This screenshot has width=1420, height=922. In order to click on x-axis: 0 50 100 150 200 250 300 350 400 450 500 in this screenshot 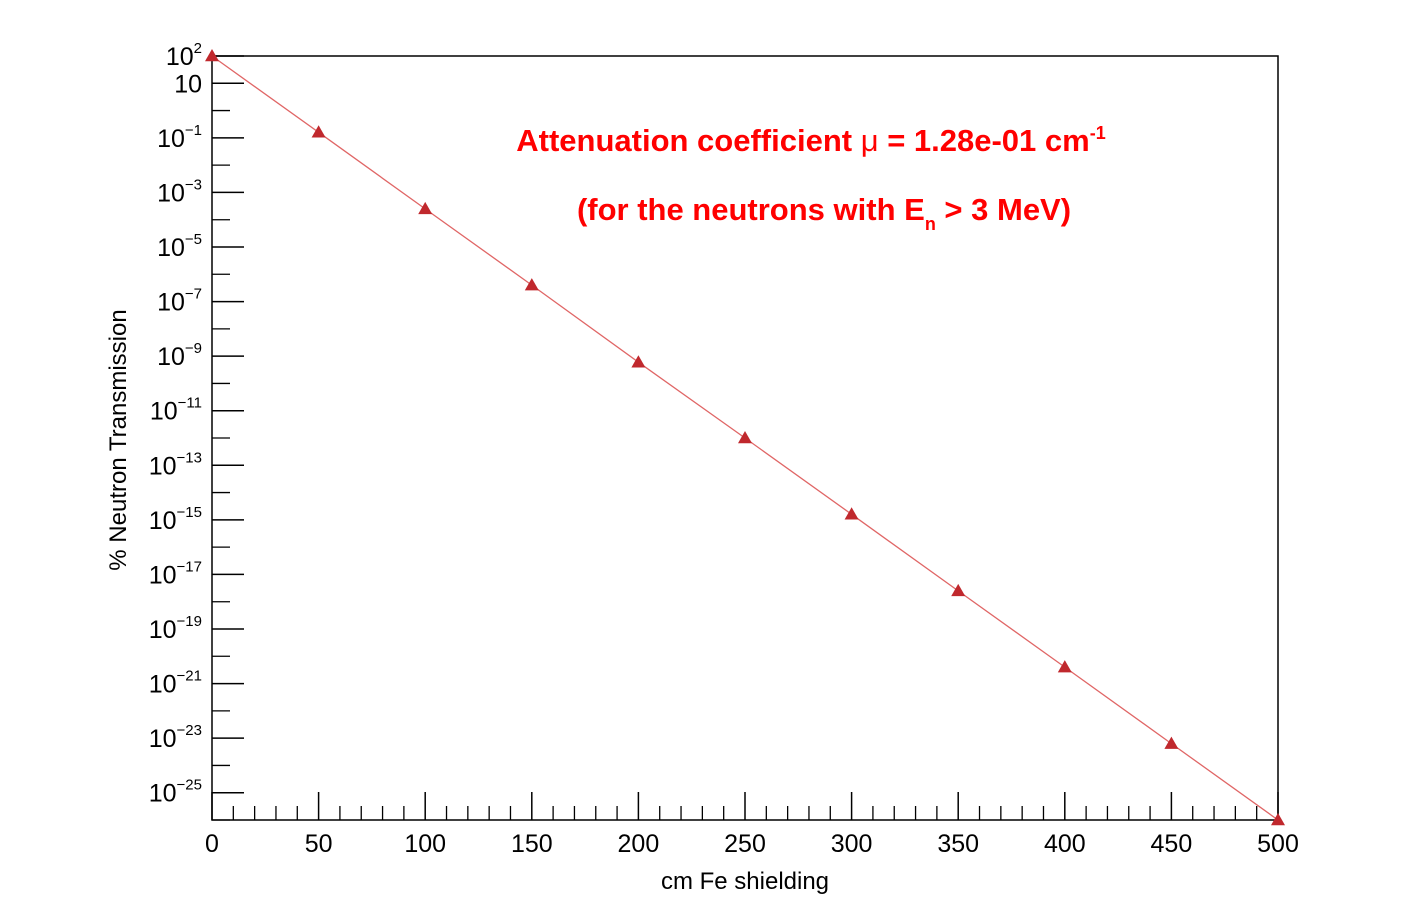, I will do `click(752, 825)`.